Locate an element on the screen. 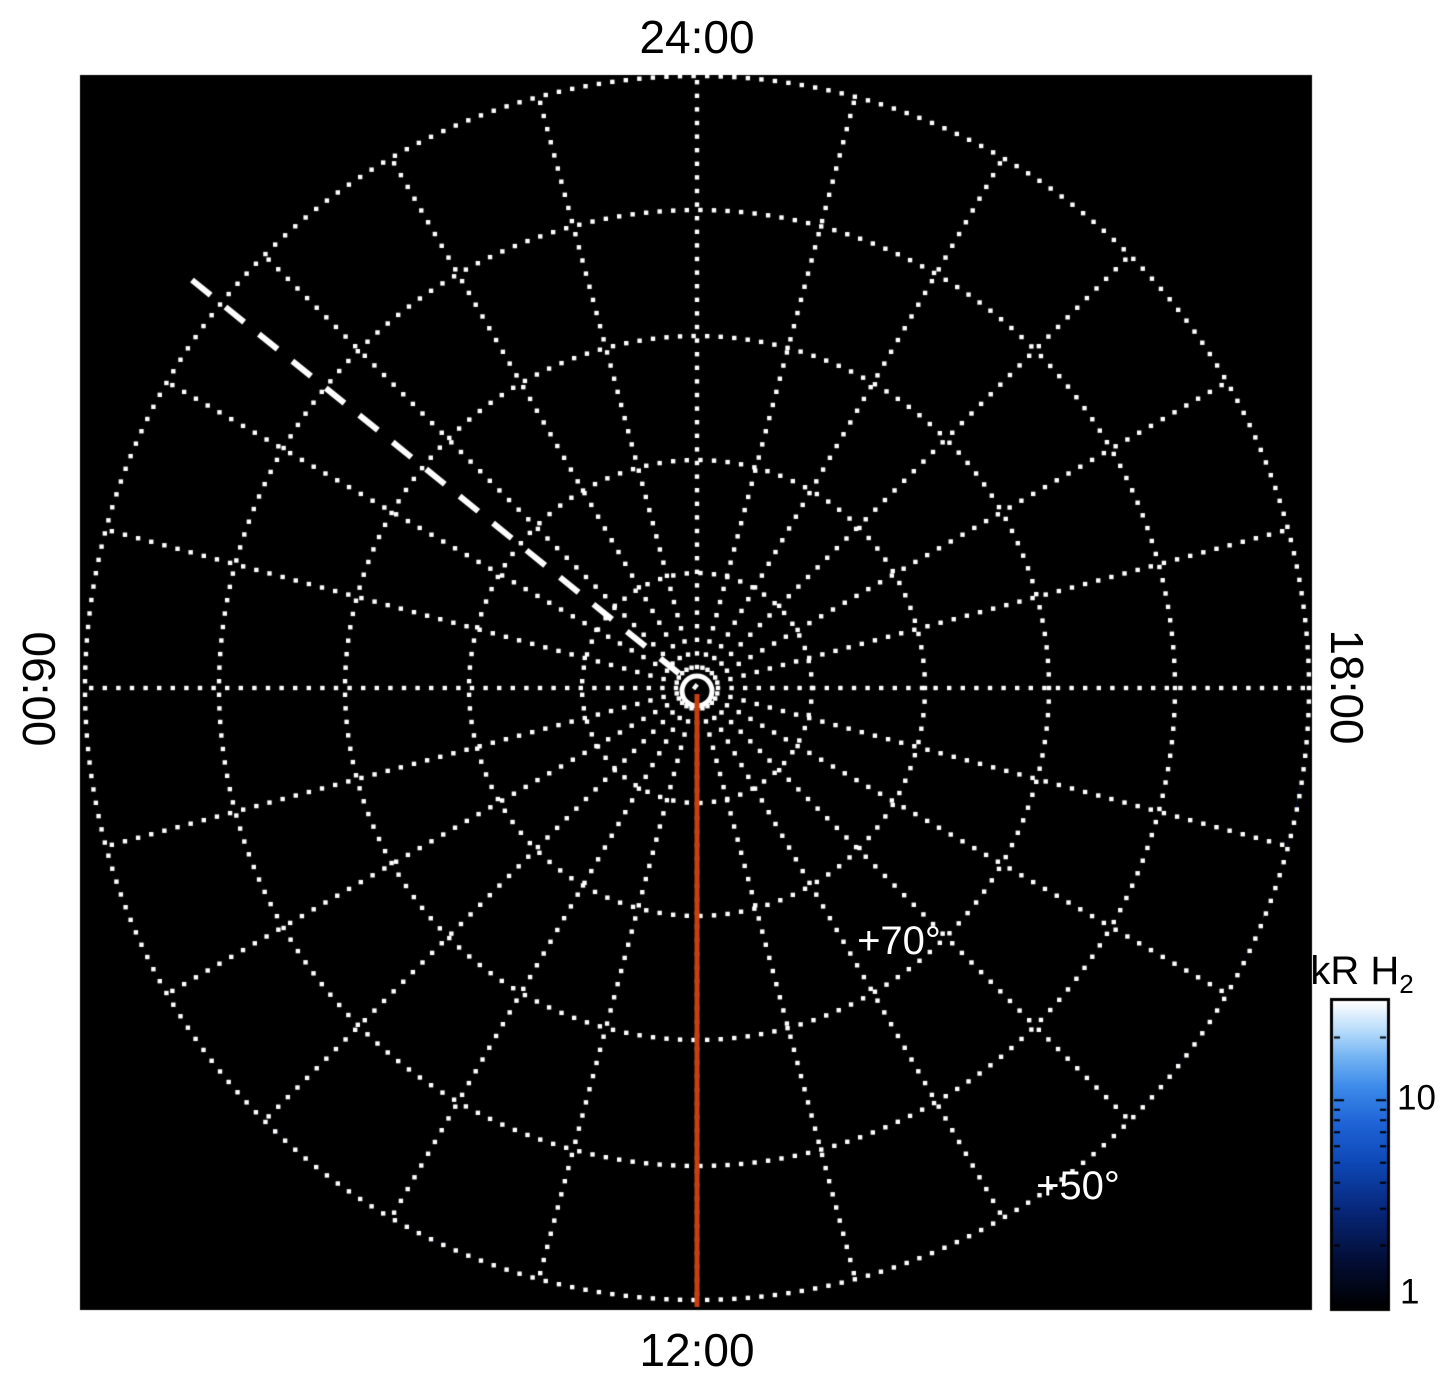 The height and width of the screenshot is (1384, 1447). colorbar-title: kR H2 is located at coordinates (1361, 974).